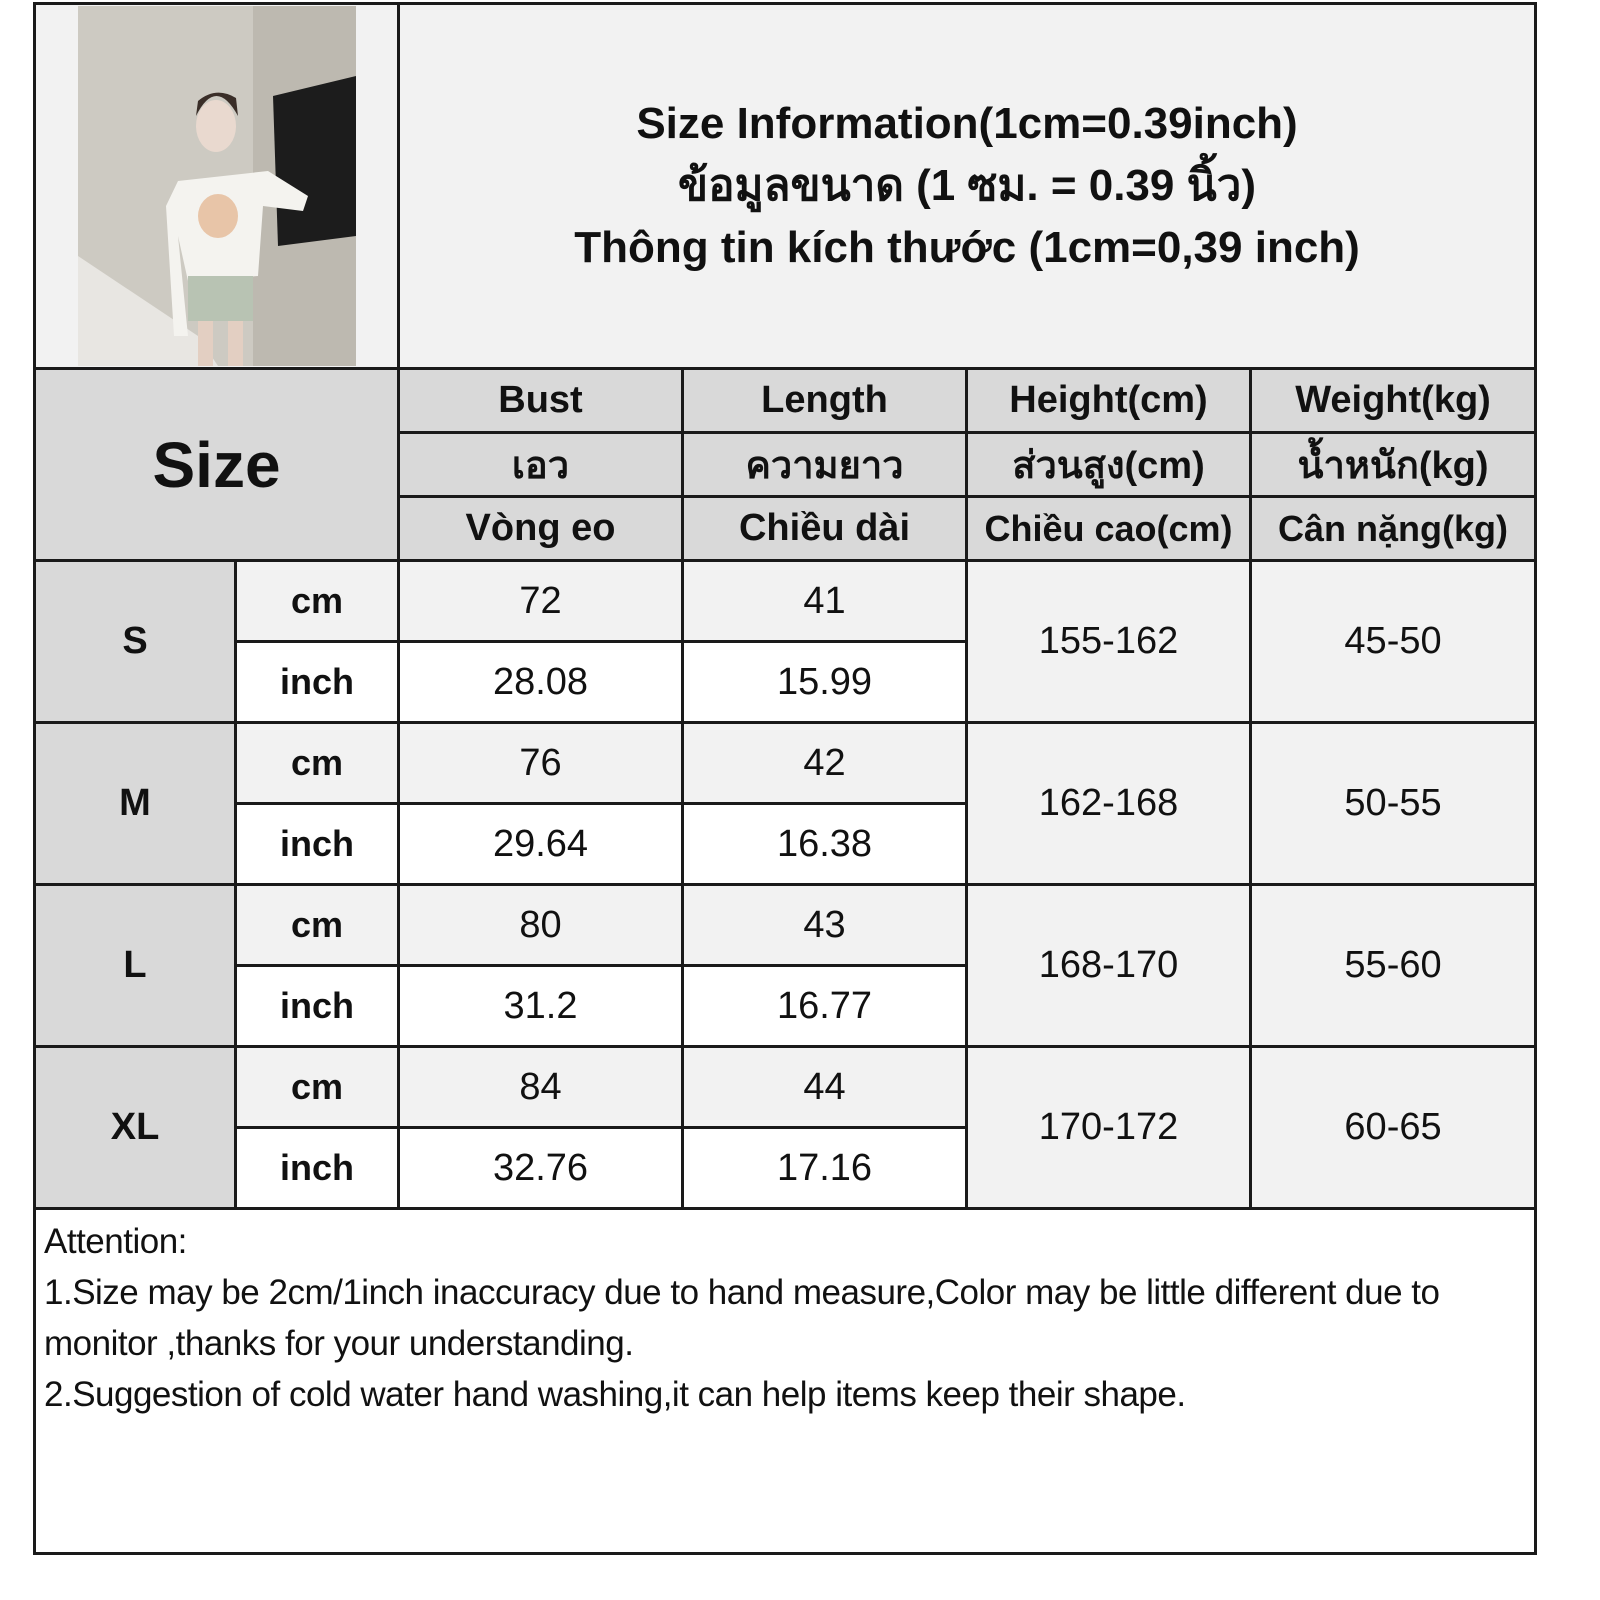 The image size is (1600, 1600). Describe the element at coordinates (1393, 464) in the screenshot. I see `header-weight-th: น้ำหนัก(kg)` at that location.